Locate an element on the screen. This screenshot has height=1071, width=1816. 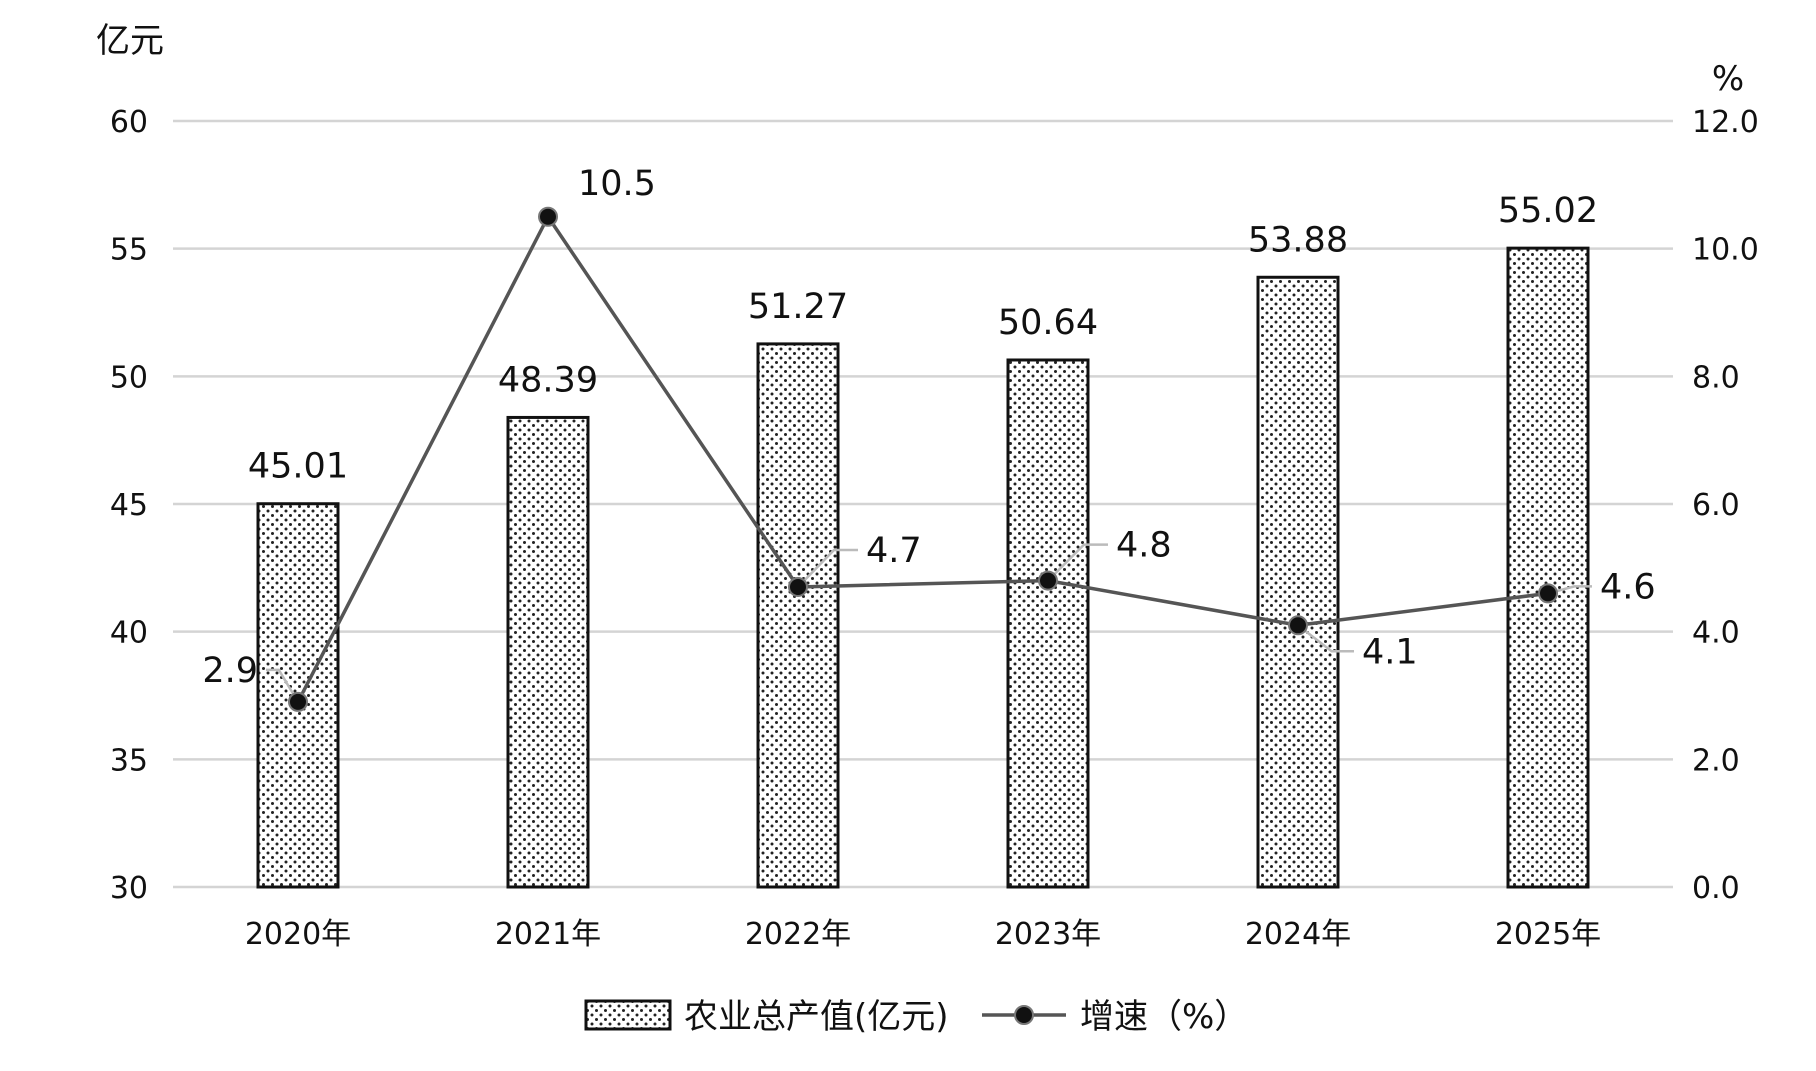
x-tick-label: 2020年 is located at coordinates (298, 934).